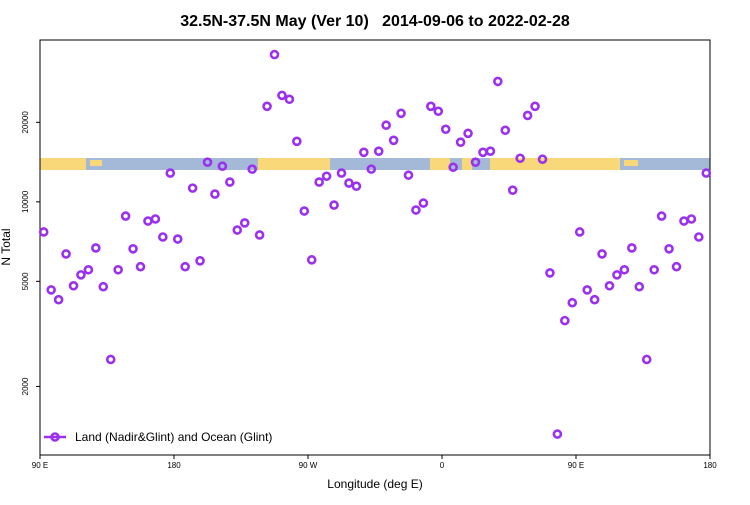  What do you see at coordinates (25, 386) in the screenshot?
I see `y-tick-label: 2000` at bounding box center [25, 386].